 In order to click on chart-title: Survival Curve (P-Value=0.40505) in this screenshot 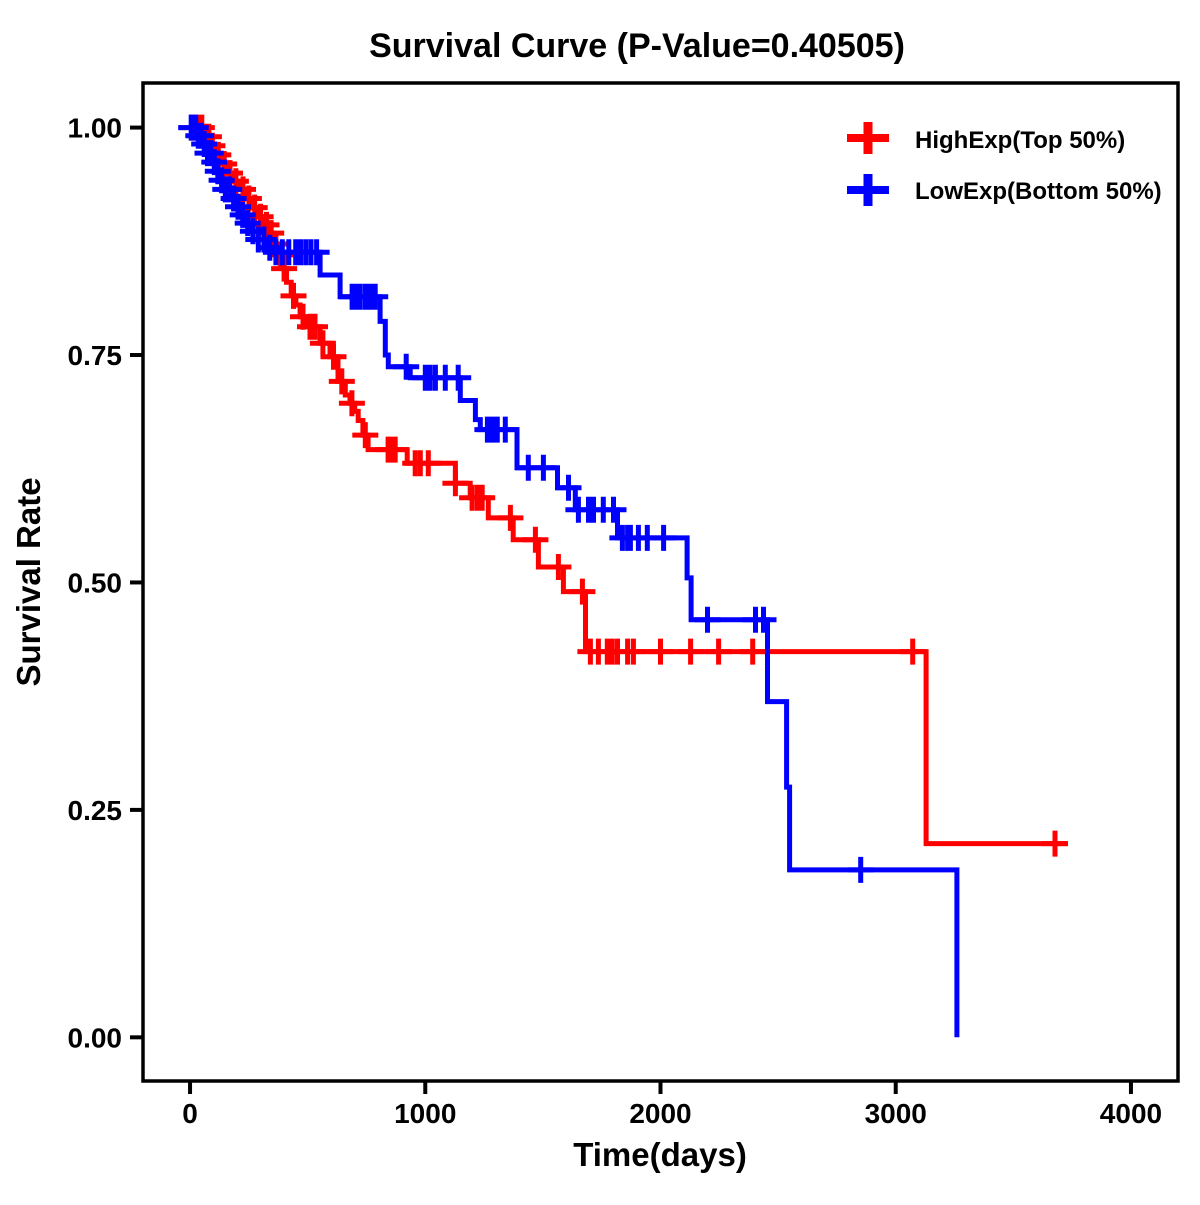, I will do `click(637, 46)`.